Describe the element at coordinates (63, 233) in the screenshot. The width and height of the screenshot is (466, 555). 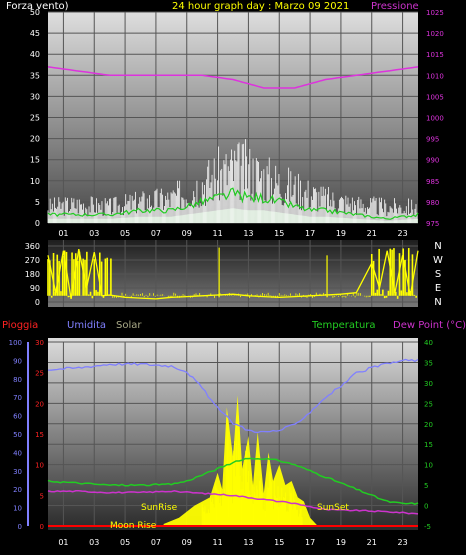
I see `p1-x-tick-01: 01` at that location.